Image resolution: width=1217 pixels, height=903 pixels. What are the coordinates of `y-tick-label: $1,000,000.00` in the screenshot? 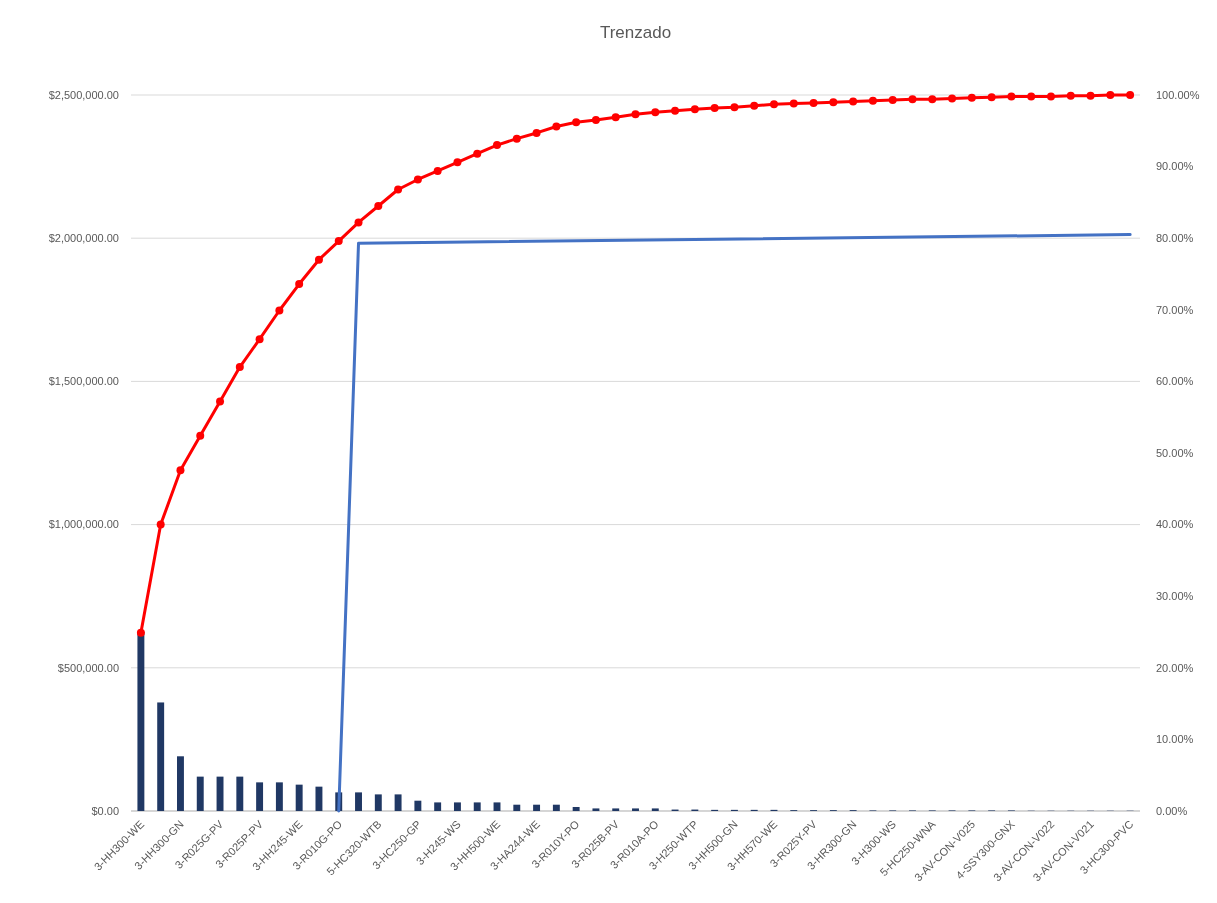 It's located at (83, 524).